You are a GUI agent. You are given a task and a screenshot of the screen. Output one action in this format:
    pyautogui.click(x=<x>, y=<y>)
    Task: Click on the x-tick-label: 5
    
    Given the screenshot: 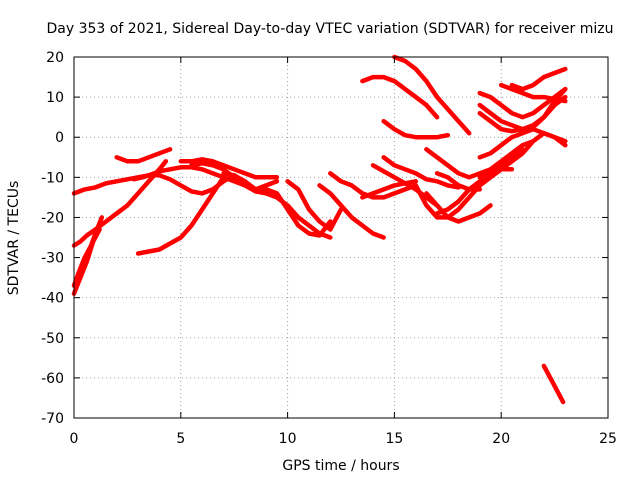 What is the action you would take?
    pyautogui.click(x=180, y=439)
    